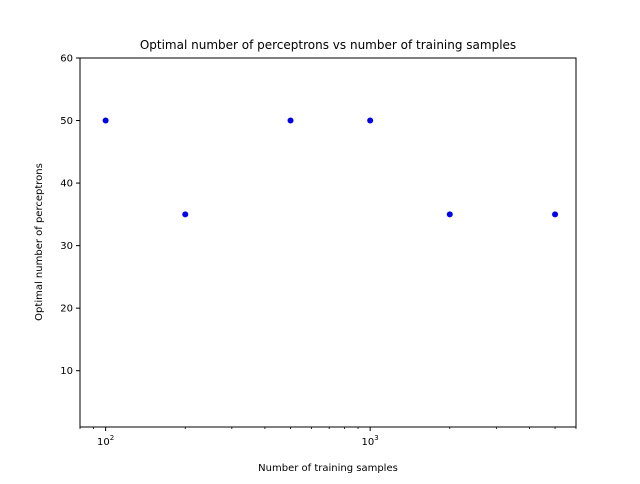 This screenshot has width=640, height=484. Describe the element at coordinates (330, 167) in the screenshot. I see `plot-area` at that location.